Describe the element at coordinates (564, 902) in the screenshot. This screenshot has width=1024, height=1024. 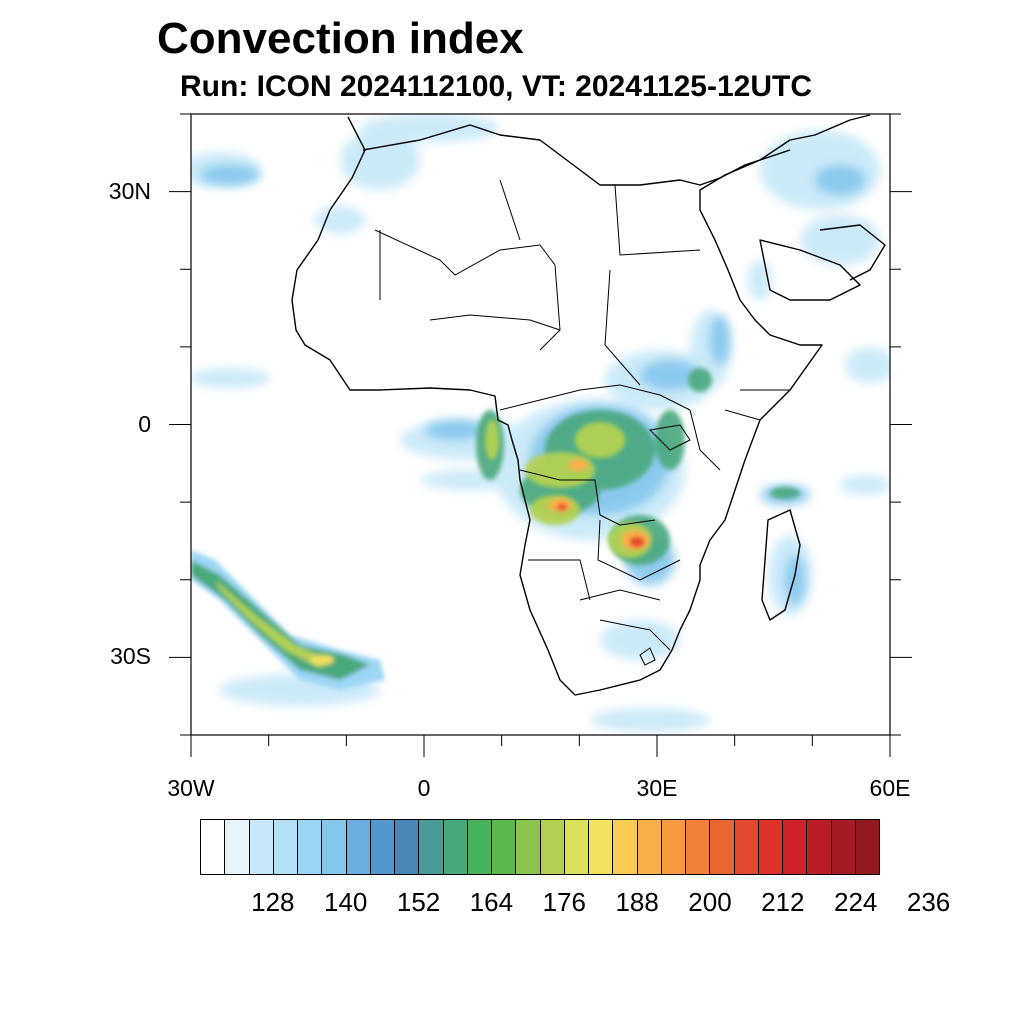
I see `colorbar-label: 176` at that location.